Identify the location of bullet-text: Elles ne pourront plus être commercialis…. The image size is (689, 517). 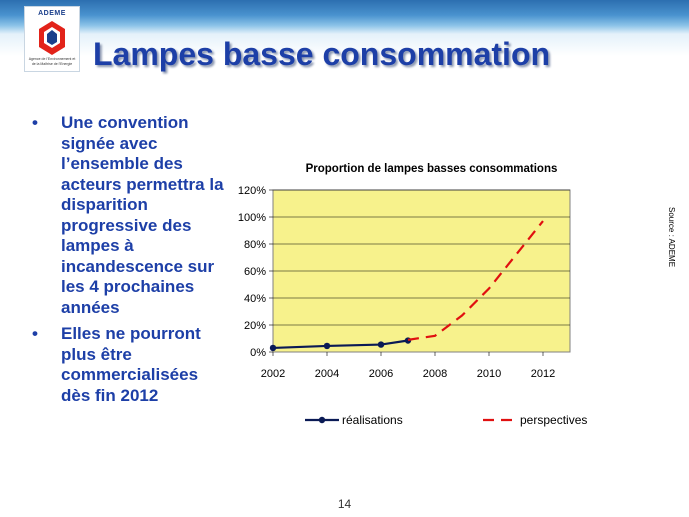
(131, 364).